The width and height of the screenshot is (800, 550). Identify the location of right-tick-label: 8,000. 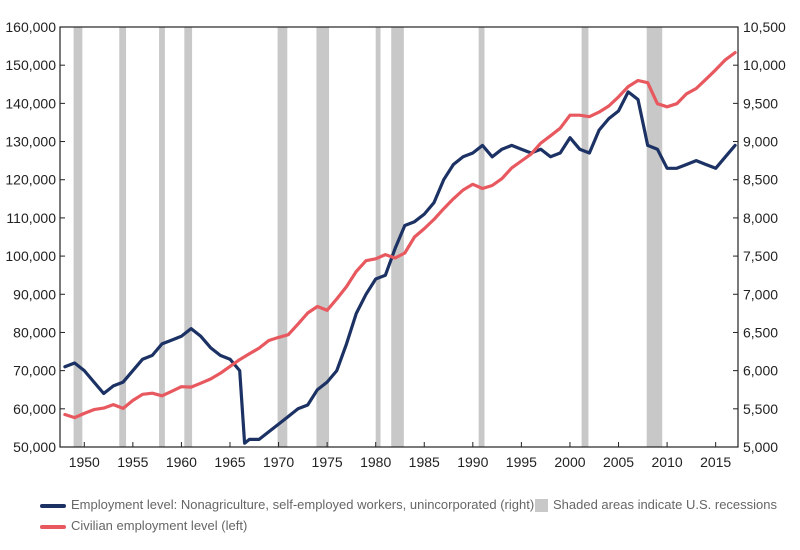
(760, 218).